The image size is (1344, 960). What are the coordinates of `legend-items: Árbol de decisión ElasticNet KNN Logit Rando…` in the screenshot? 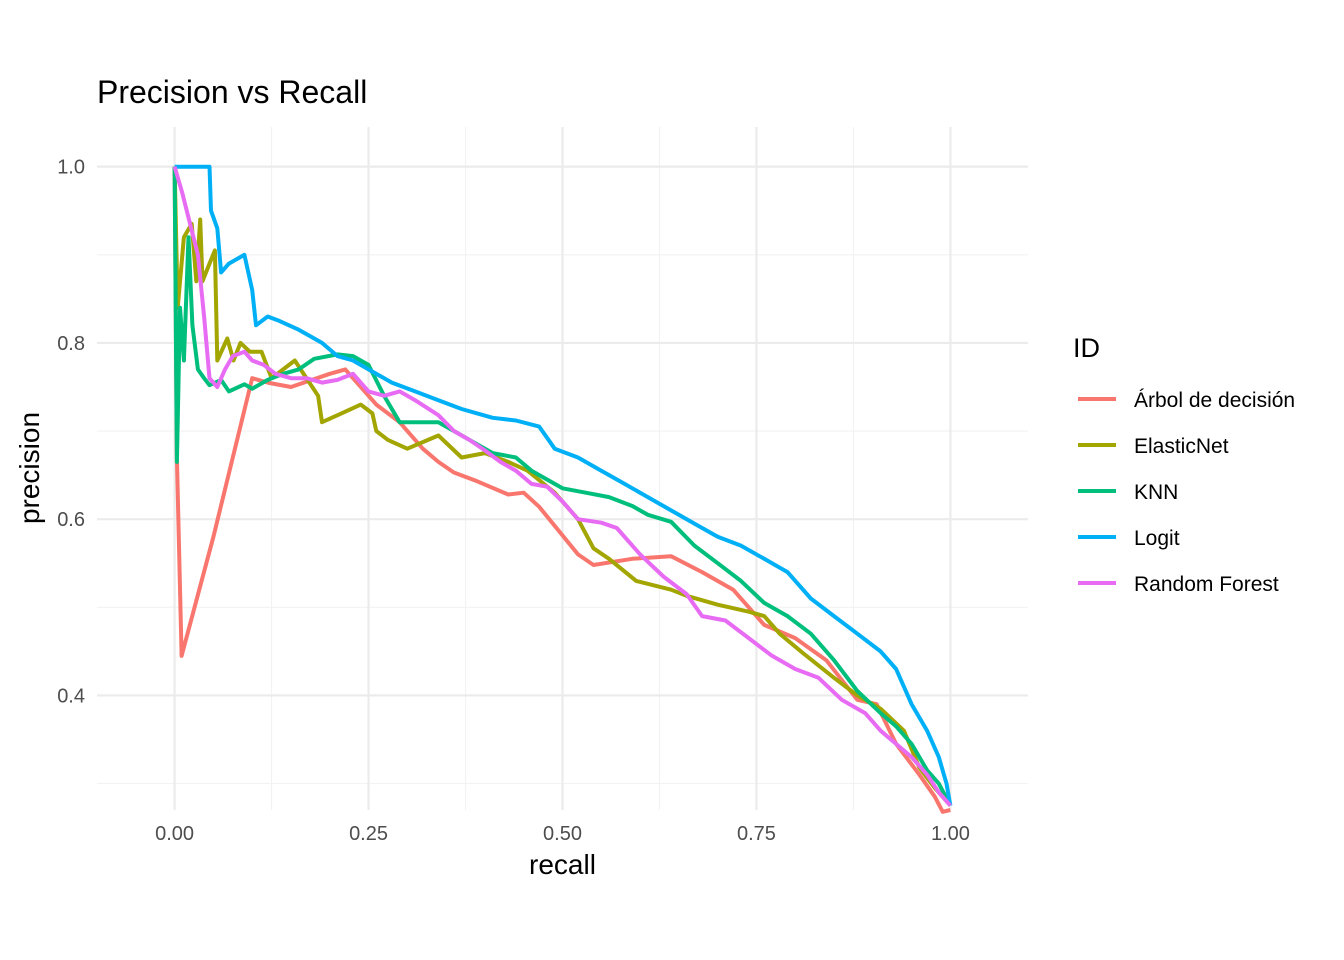 It's located at (1186, 492).